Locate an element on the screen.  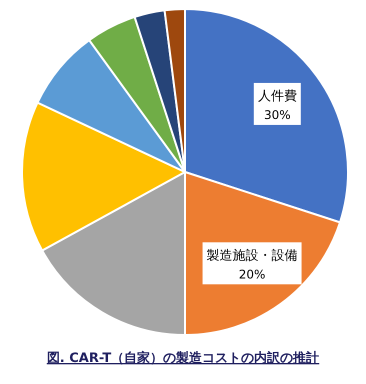
data-label: 20% is located at coordinates (252, 274).